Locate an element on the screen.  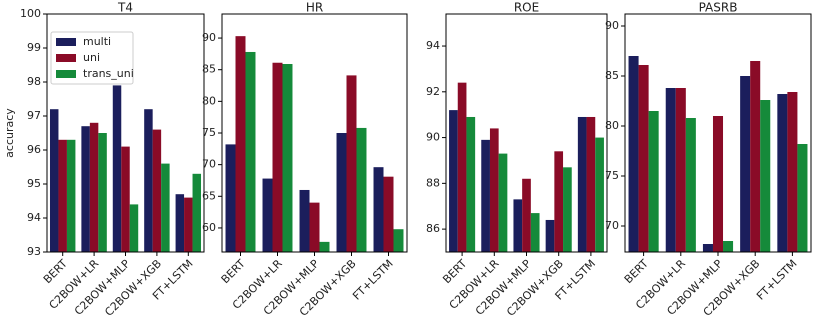
y-tick-label: 70 is located at coordinates (612, 225).